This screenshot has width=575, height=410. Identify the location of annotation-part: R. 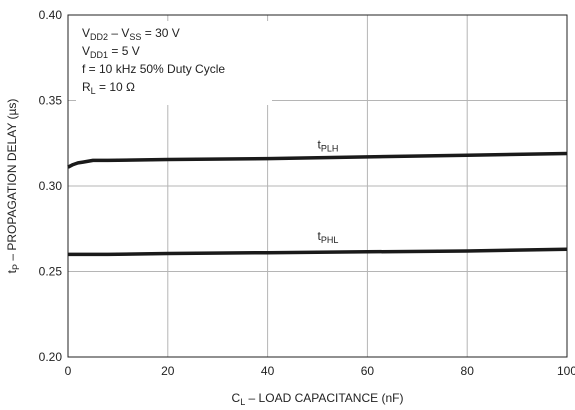
(86, 87).